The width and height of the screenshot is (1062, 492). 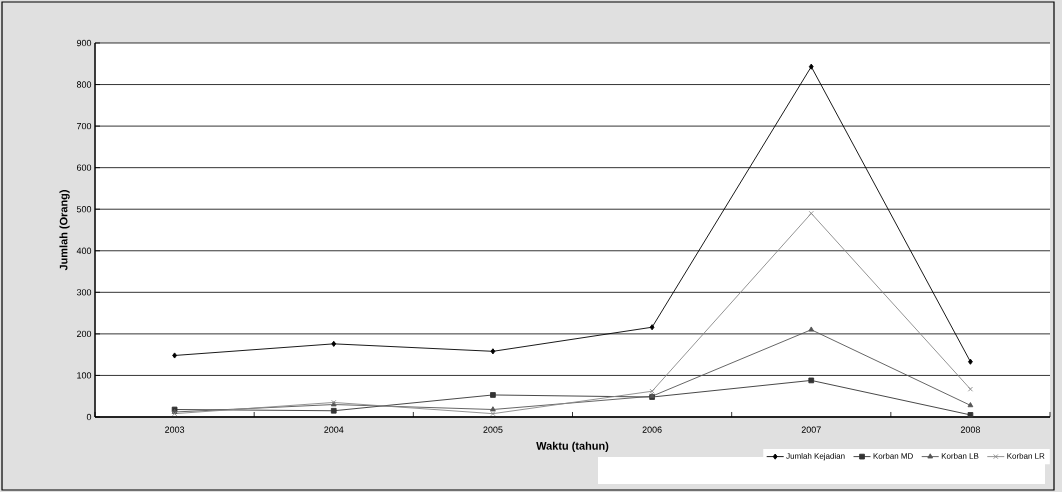 I want to click on y-tick-label: 700, so click(x=84, y=126).